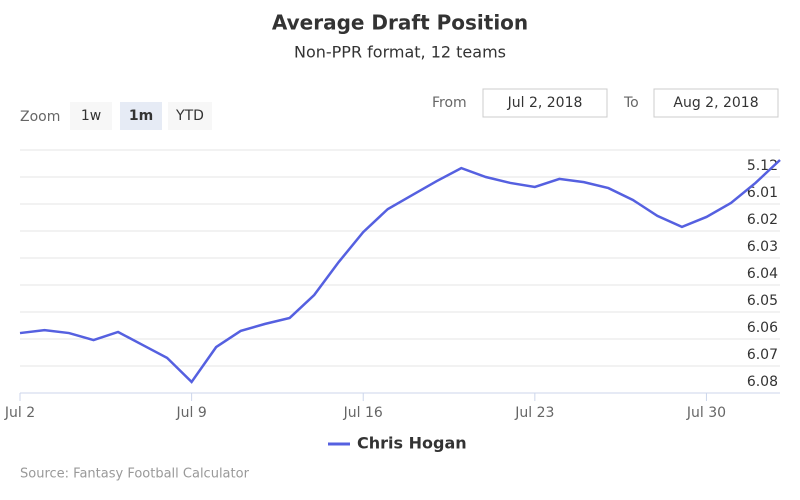 The height and width of the screenshot is (500, 800). Describe the element at coordinates (706, 413) in the screenshot. I see `x-tick-label: Jul 30` at that location.